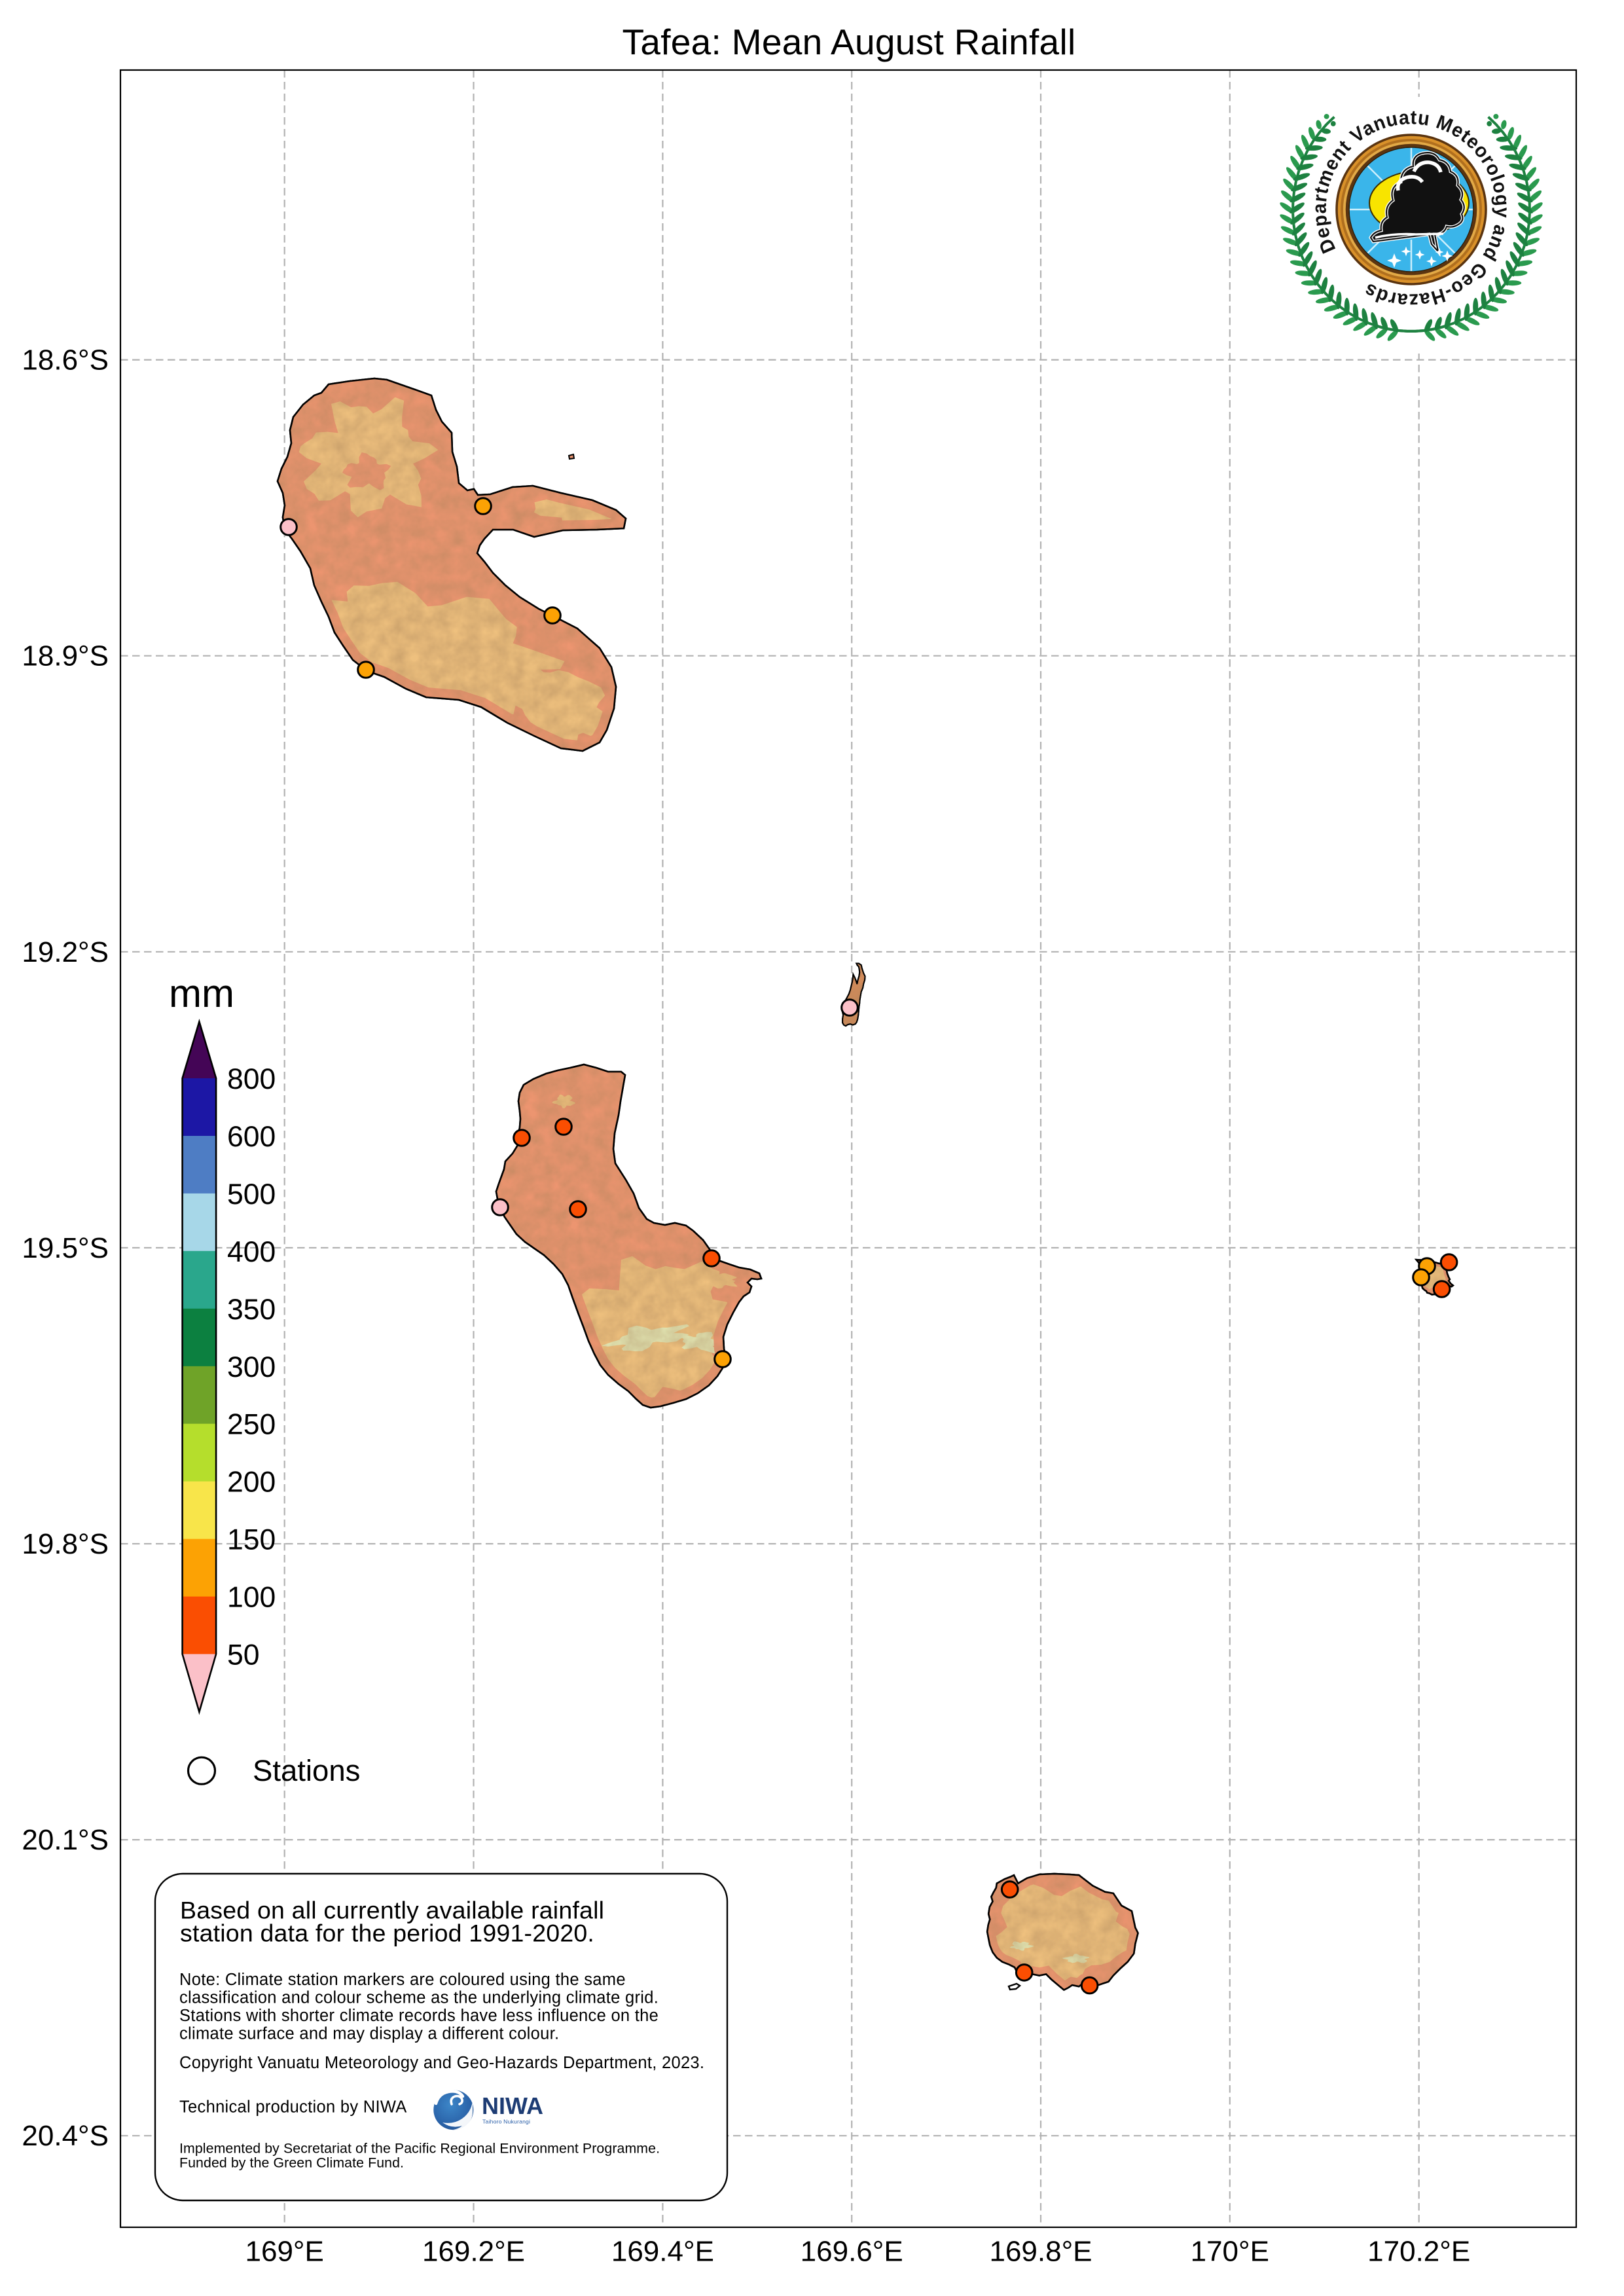 The width and height of the screenshot is (1624, 2296). I want to click on svg-text: 169.2°E, so click(473, 2252).